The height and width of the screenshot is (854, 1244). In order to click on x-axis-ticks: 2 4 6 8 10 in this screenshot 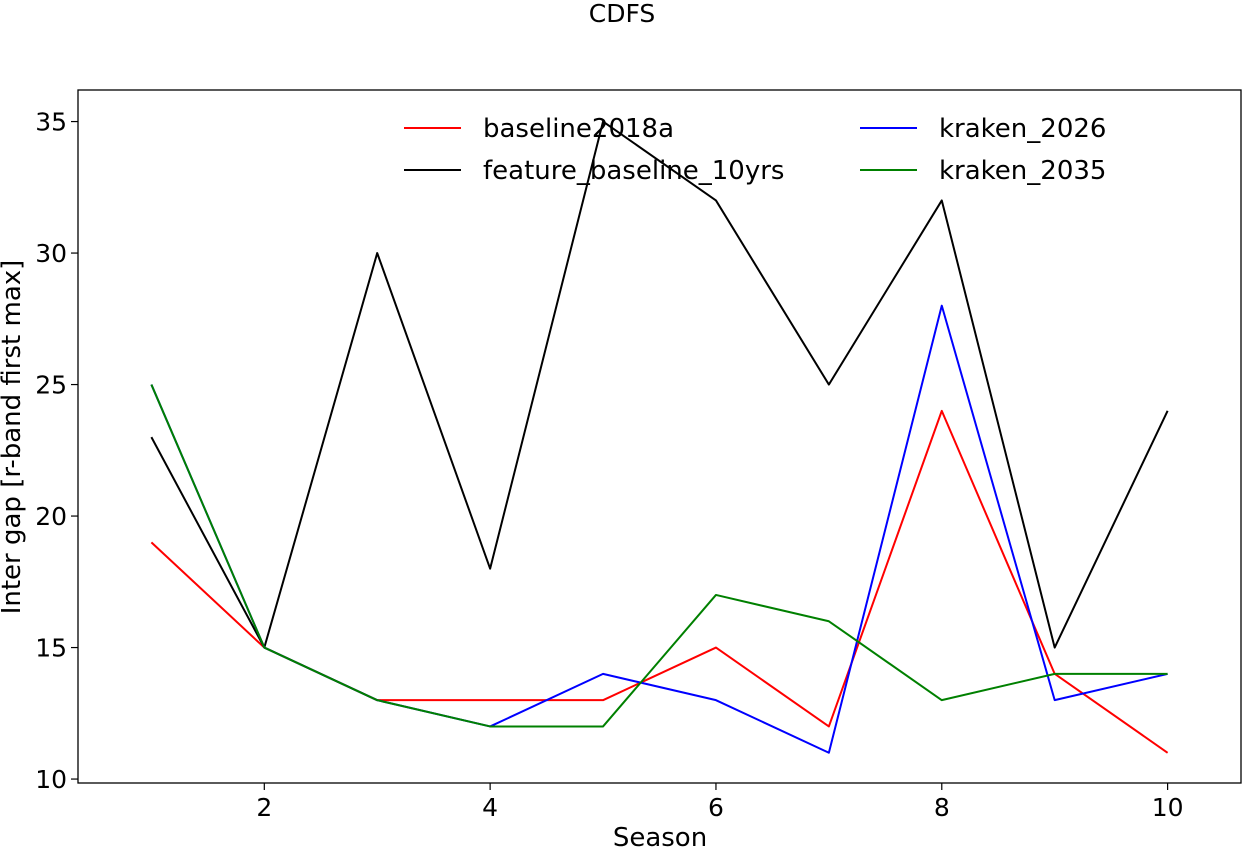, I will do `click(720, 802)`.